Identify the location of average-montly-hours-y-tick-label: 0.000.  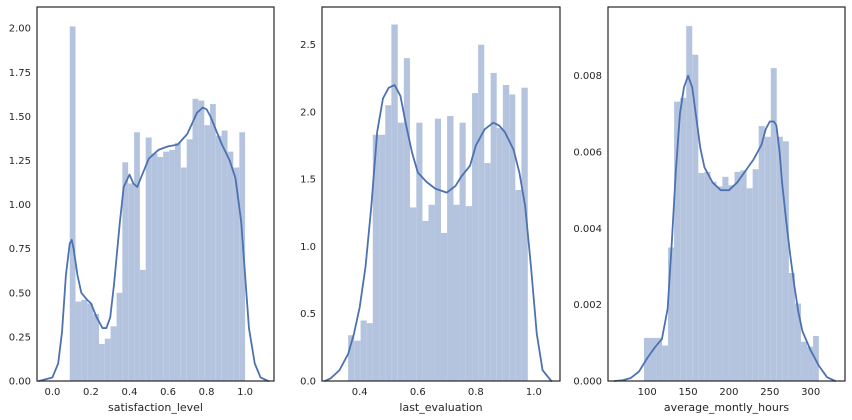
(587, 382).